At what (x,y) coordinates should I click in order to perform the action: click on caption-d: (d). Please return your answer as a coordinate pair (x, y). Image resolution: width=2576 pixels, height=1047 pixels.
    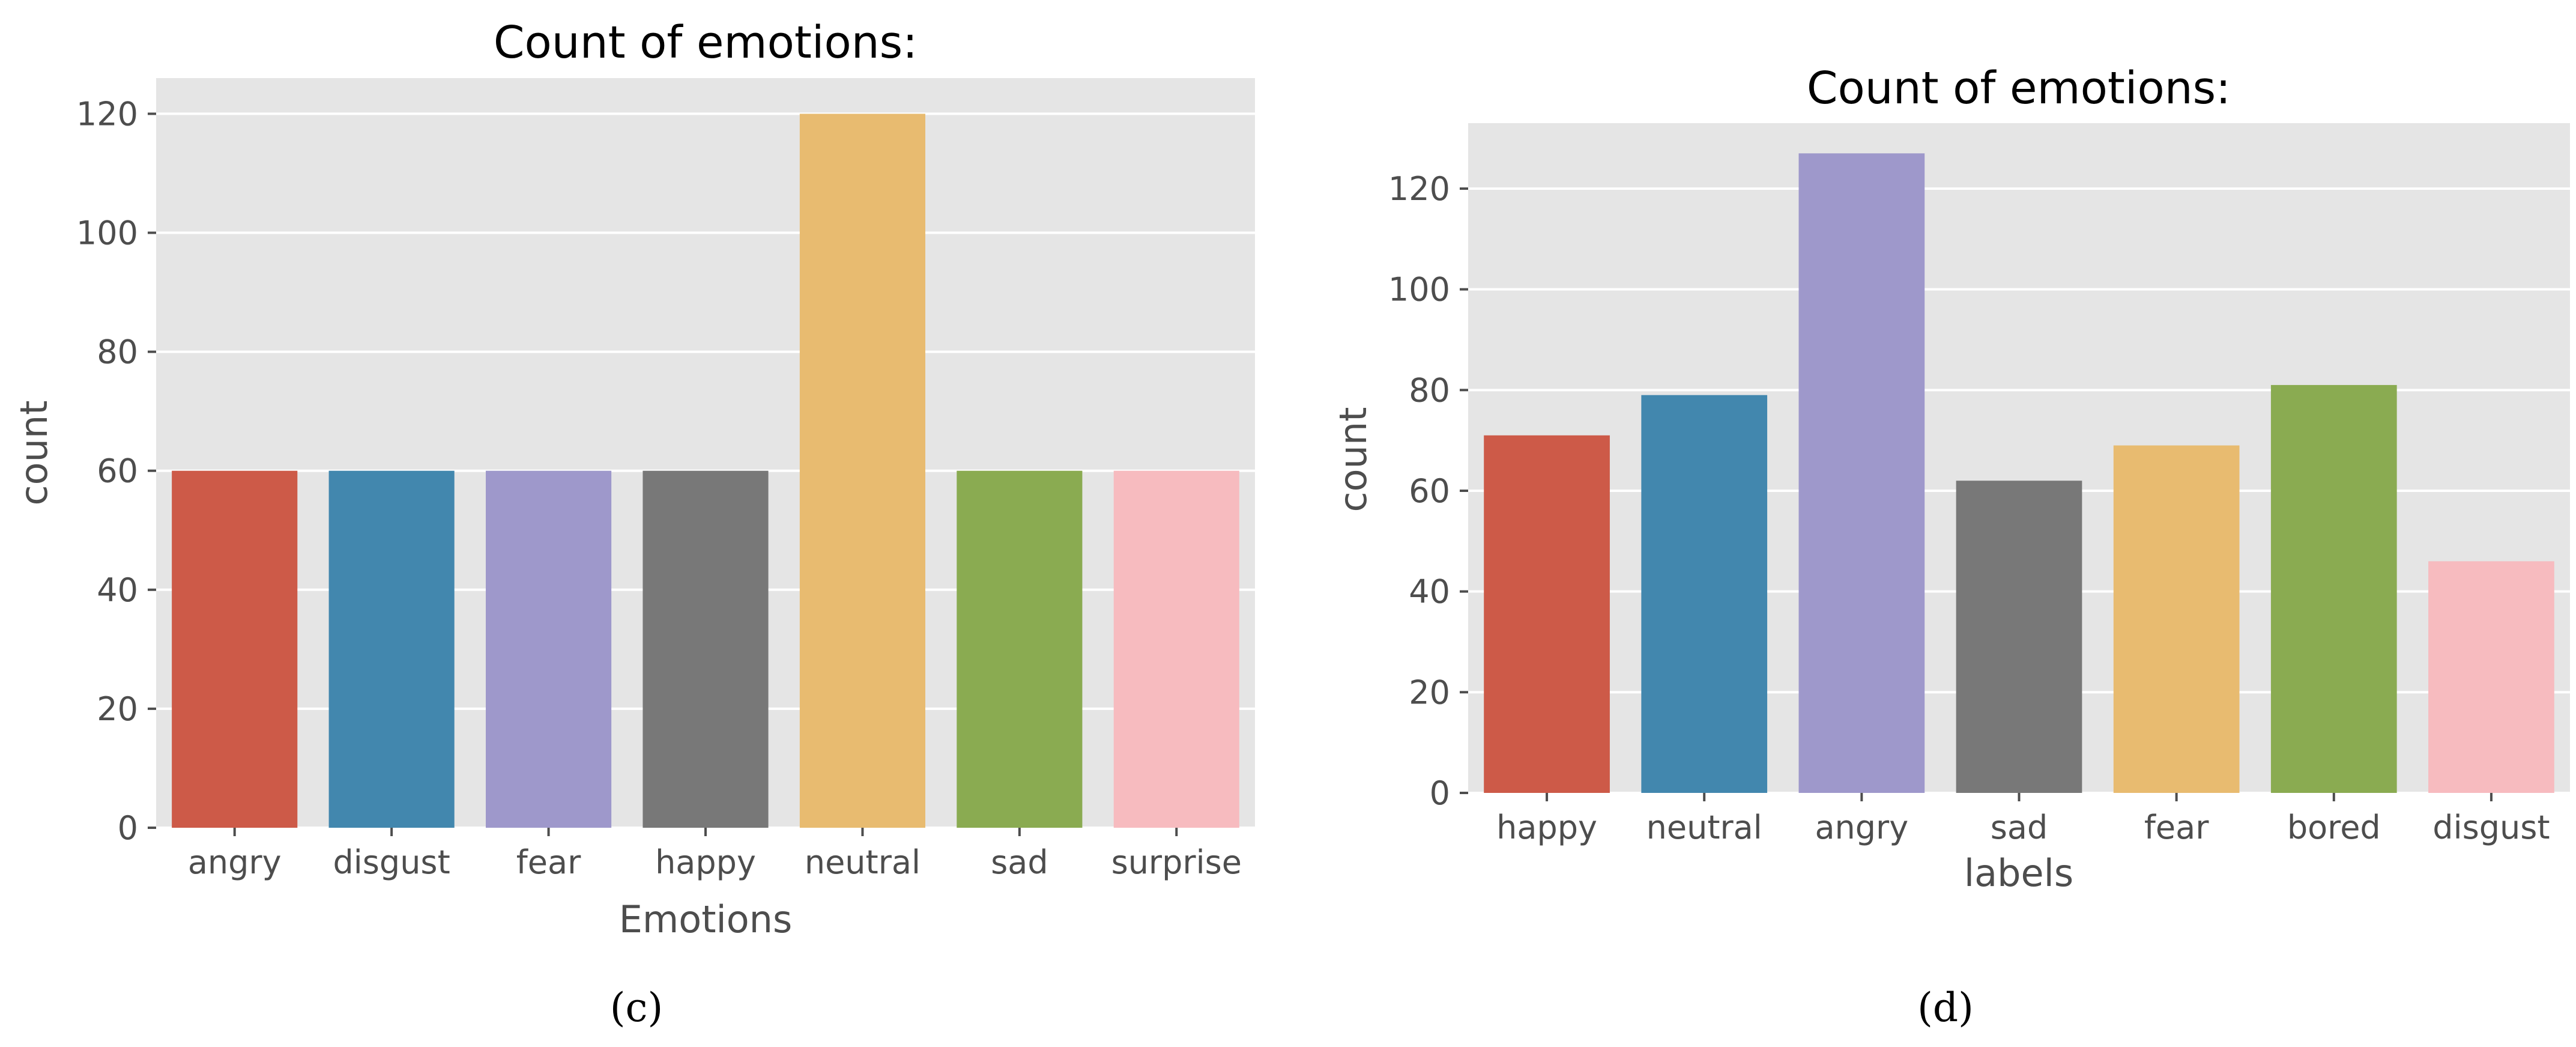
    Looking at the image, I should click on (1946, 1008).